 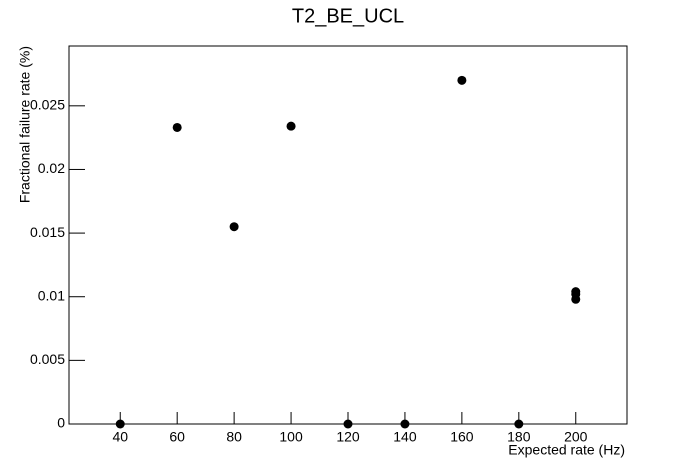 What do you see at coordinates (348, 16) in the screenshot?
I see `chart-title: T2_BE_UCL` at bounding box center [348, 16].